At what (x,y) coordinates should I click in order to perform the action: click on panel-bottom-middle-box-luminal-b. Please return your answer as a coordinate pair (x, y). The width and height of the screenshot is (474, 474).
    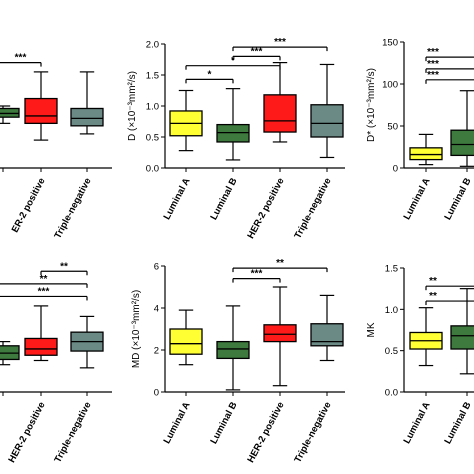
    Looking at the image, I should click on (233, 350).